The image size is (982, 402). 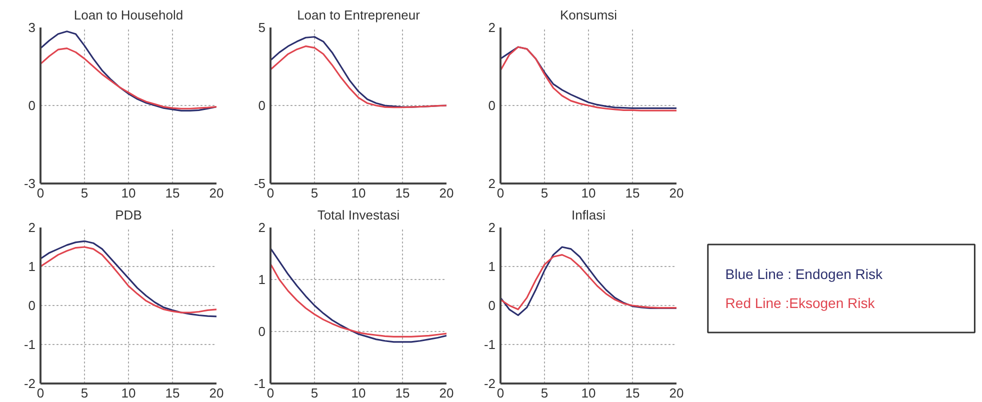 What do you see at coordinates (800, 303) in the screenshot?
I see `text: Red Line :Eksogen Risk` at bounding box center [800, 303].